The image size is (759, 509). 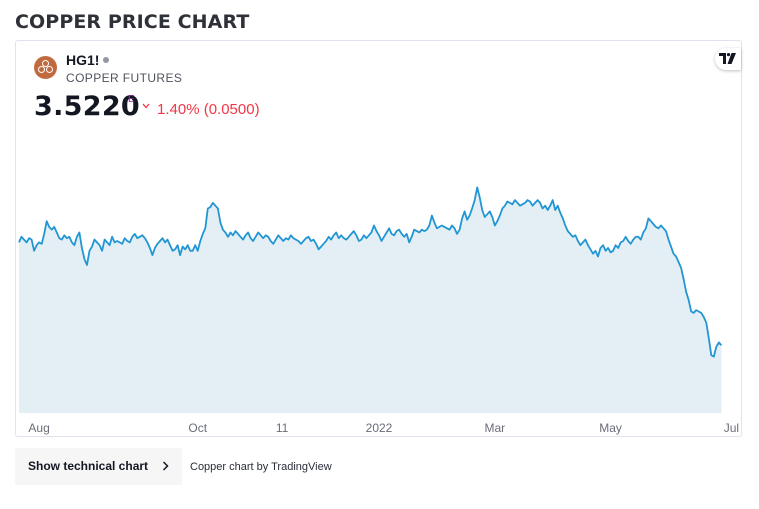 I want to click on last-price: 3.5220, so click(x=87, y=106).